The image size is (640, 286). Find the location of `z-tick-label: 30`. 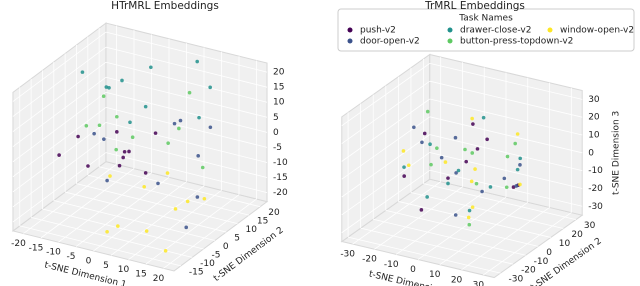

z-tick-label: 30 is located at coordinates (594, 100).